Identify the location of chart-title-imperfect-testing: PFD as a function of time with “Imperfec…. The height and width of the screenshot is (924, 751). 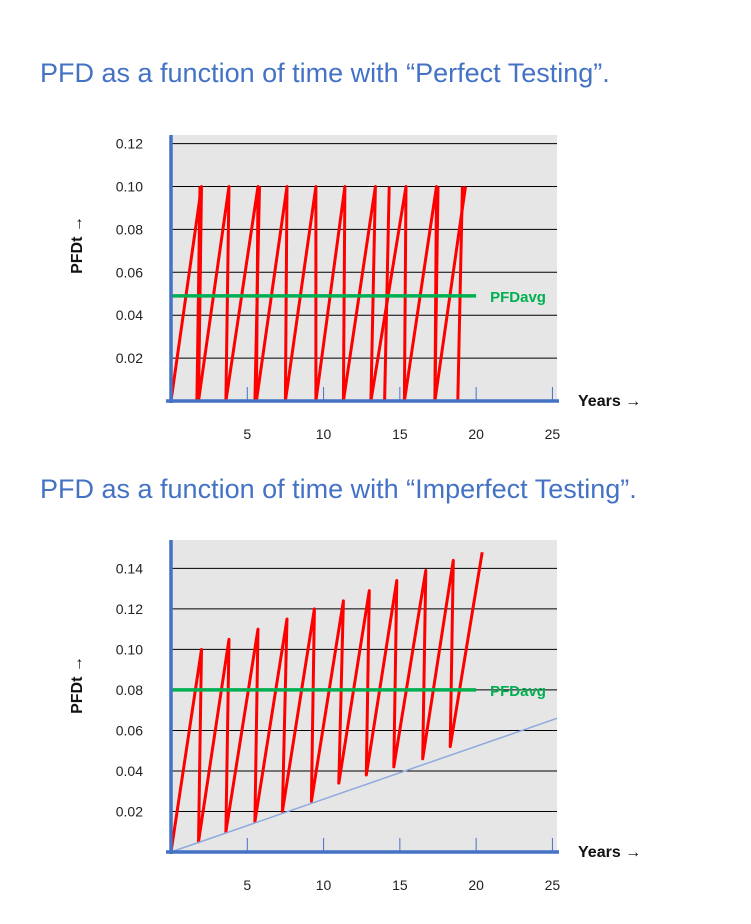
(338, 489).